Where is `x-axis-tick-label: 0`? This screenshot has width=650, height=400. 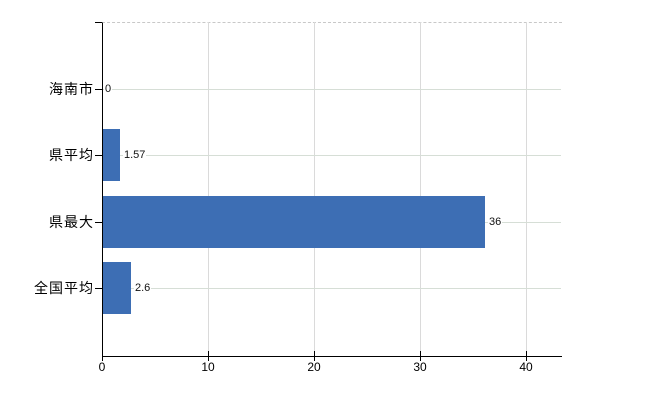
x-axis-tick-label: 0 is located at coordinates (102, 367).